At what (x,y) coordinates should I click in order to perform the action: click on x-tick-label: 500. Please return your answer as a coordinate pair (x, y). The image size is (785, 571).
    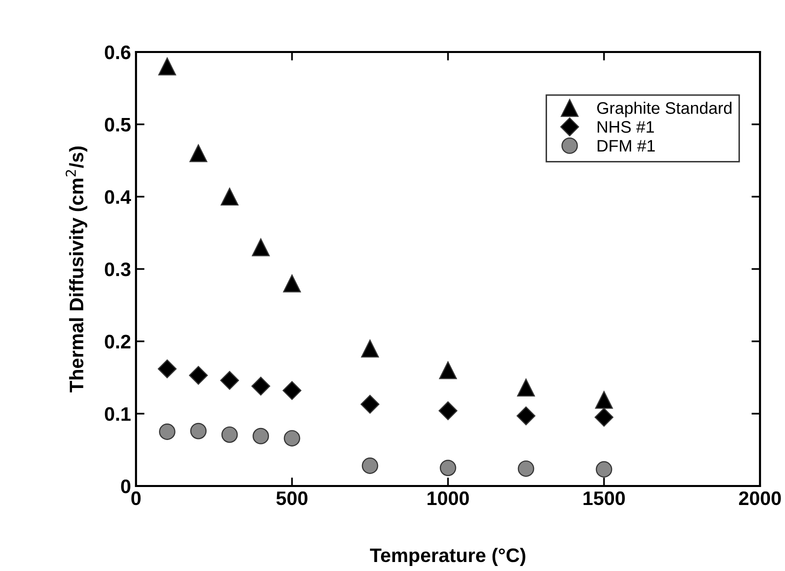
    Looking at the image, I should click on (292, 498).